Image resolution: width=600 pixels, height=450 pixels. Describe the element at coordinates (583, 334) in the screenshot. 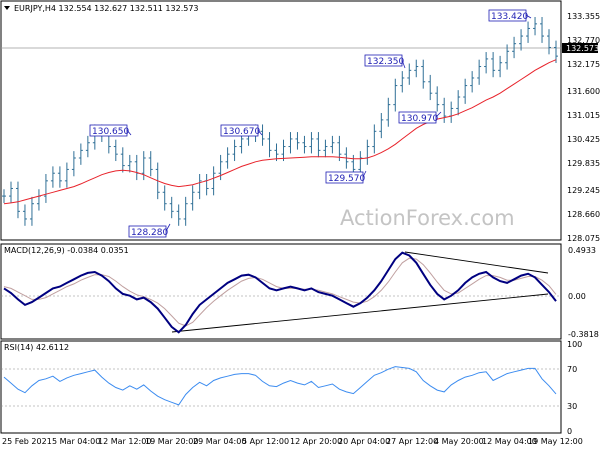

I see `macd-ytick: -0.3818` at that location.